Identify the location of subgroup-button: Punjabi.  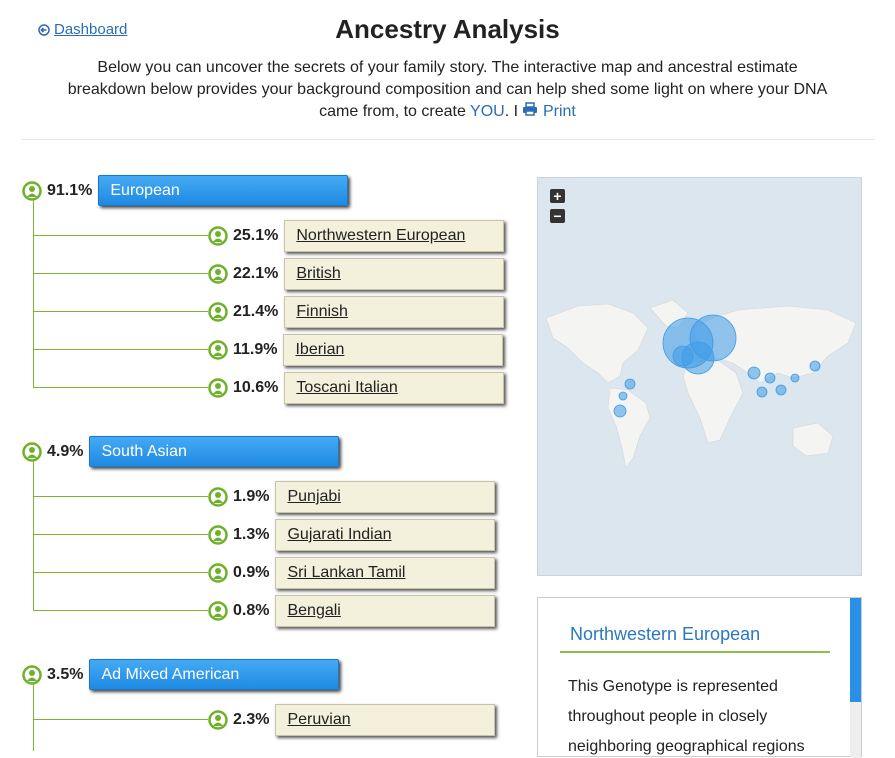
(385, 497).